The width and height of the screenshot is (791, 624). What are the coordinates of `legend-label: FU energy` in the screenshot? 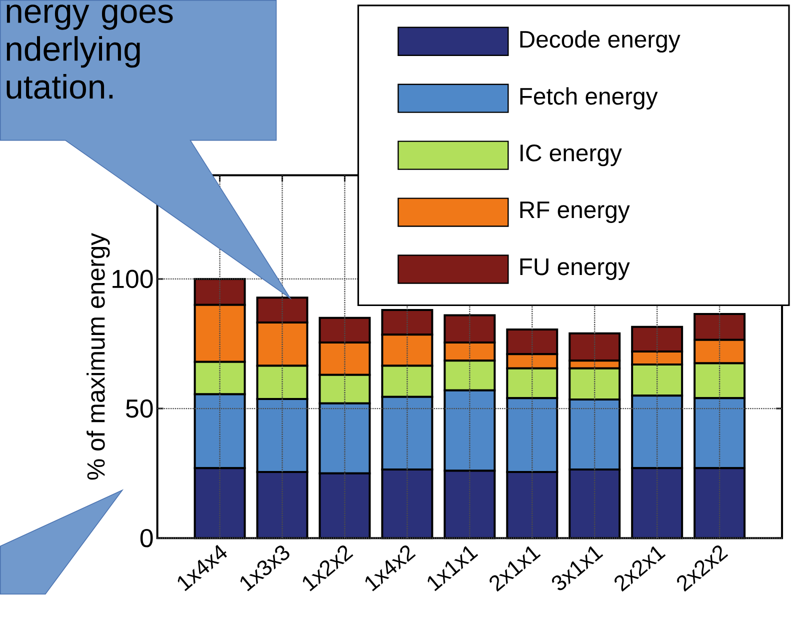 It's located at (575, 269).